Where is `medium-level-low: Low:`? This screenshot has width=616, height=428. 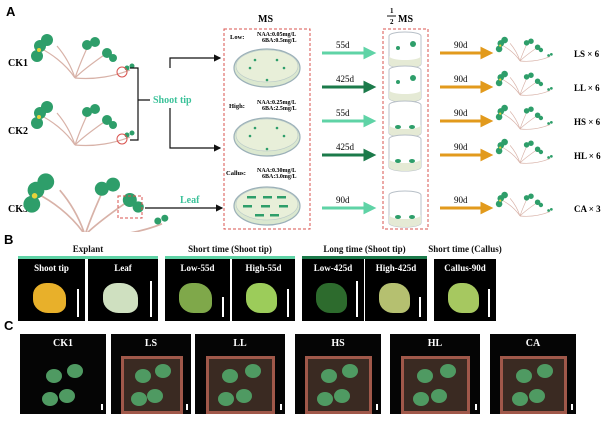
medium-level-low: Low: is located at coordinates (237, 37).